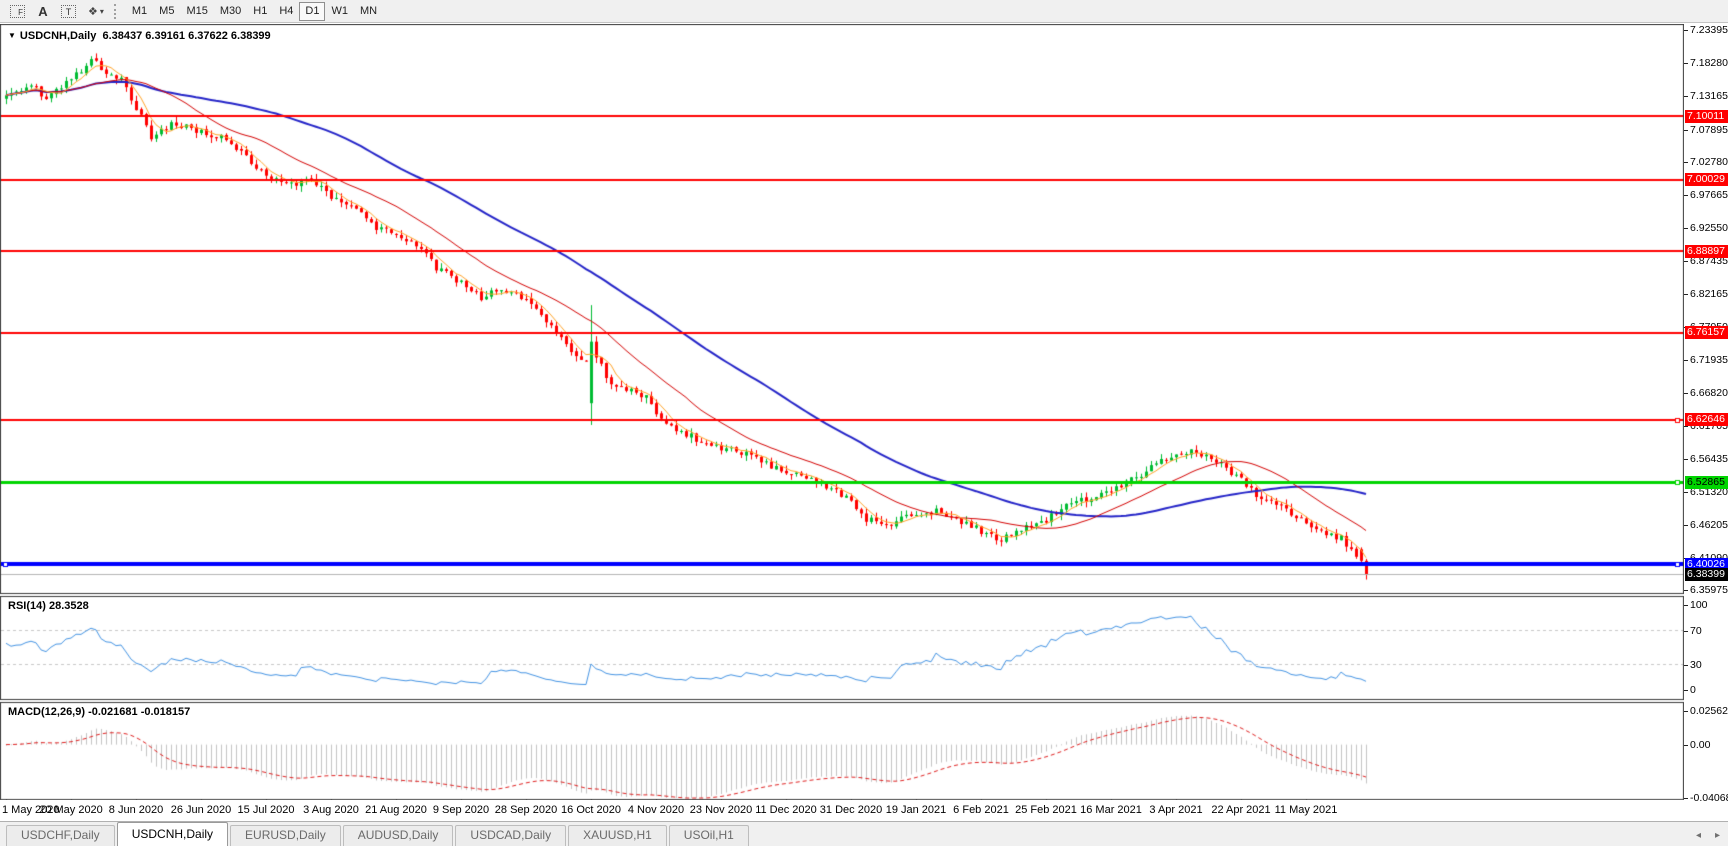 This screenshot has width=1728, height=846. What do you see at coordinates (285, 835) in the screenshot?
I see `chart-tab-eurusd-daily: EURUSD,Daily` at bounding box center [285, 835].